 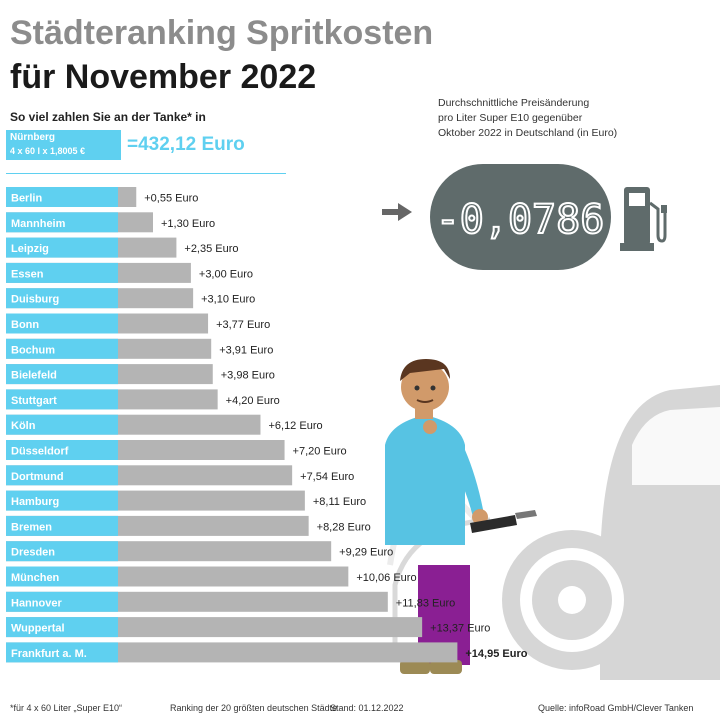 I want to click on nuernberg-label: Nürnberg, so click(x=32, y=137).